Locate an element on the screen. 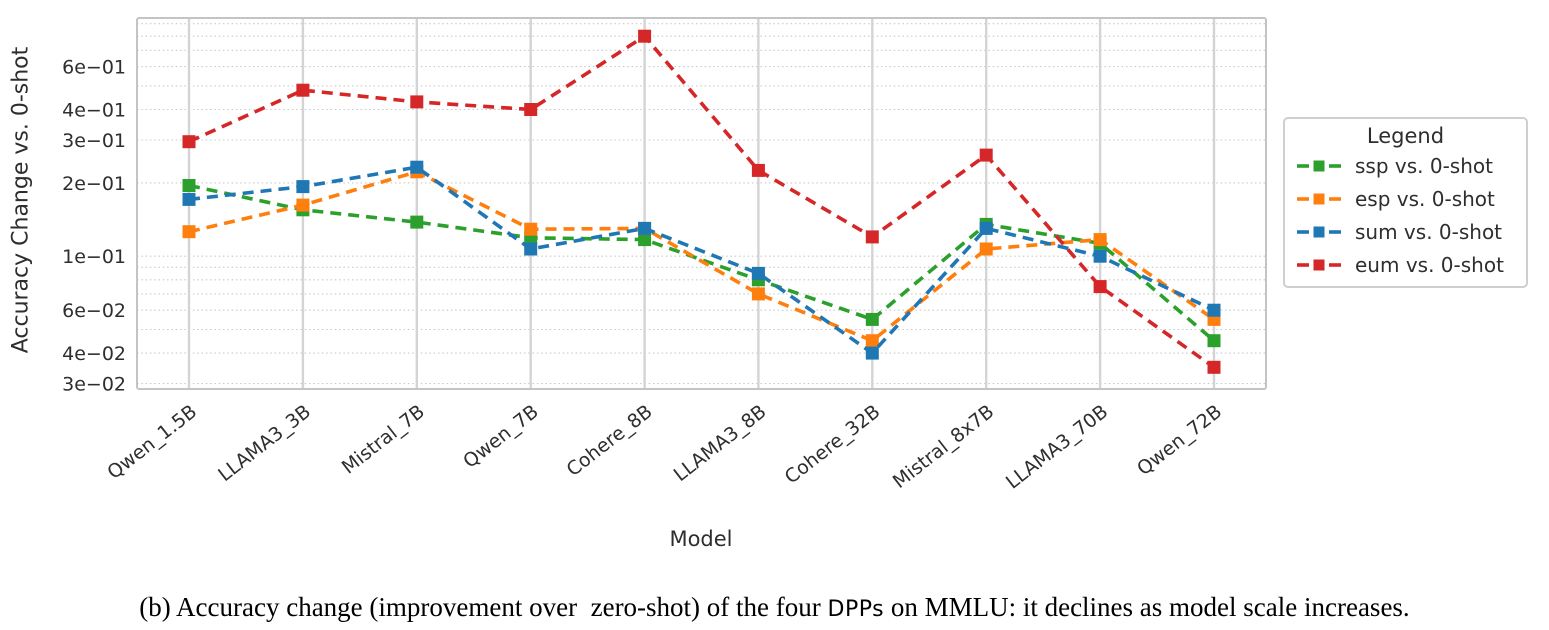 The image size is (1549, 630). x-tick-label: Qwen_72B is located at coordinates (1179, 440).